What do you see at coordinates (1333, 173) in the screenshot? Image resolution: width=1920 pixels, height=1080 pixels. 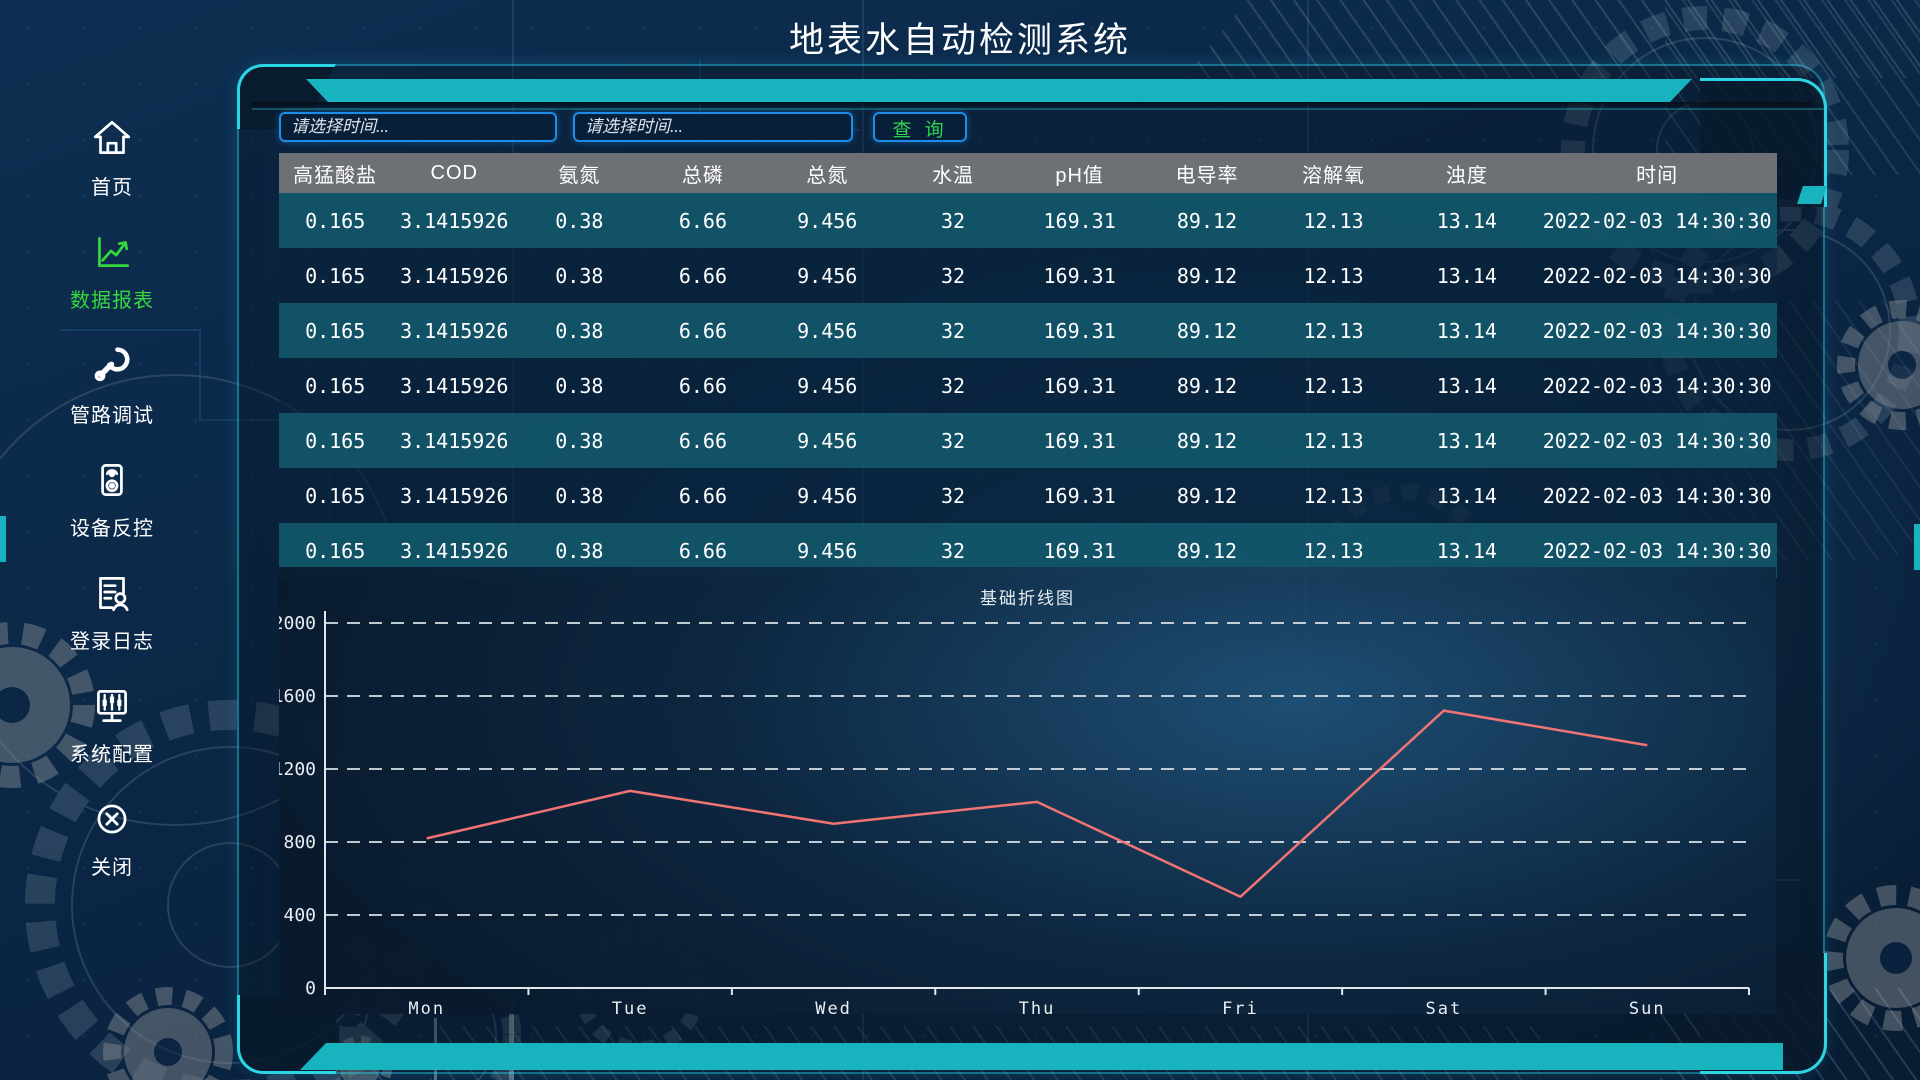 I see `column-header: 溶解氧` at bounding box center [1333, 173].